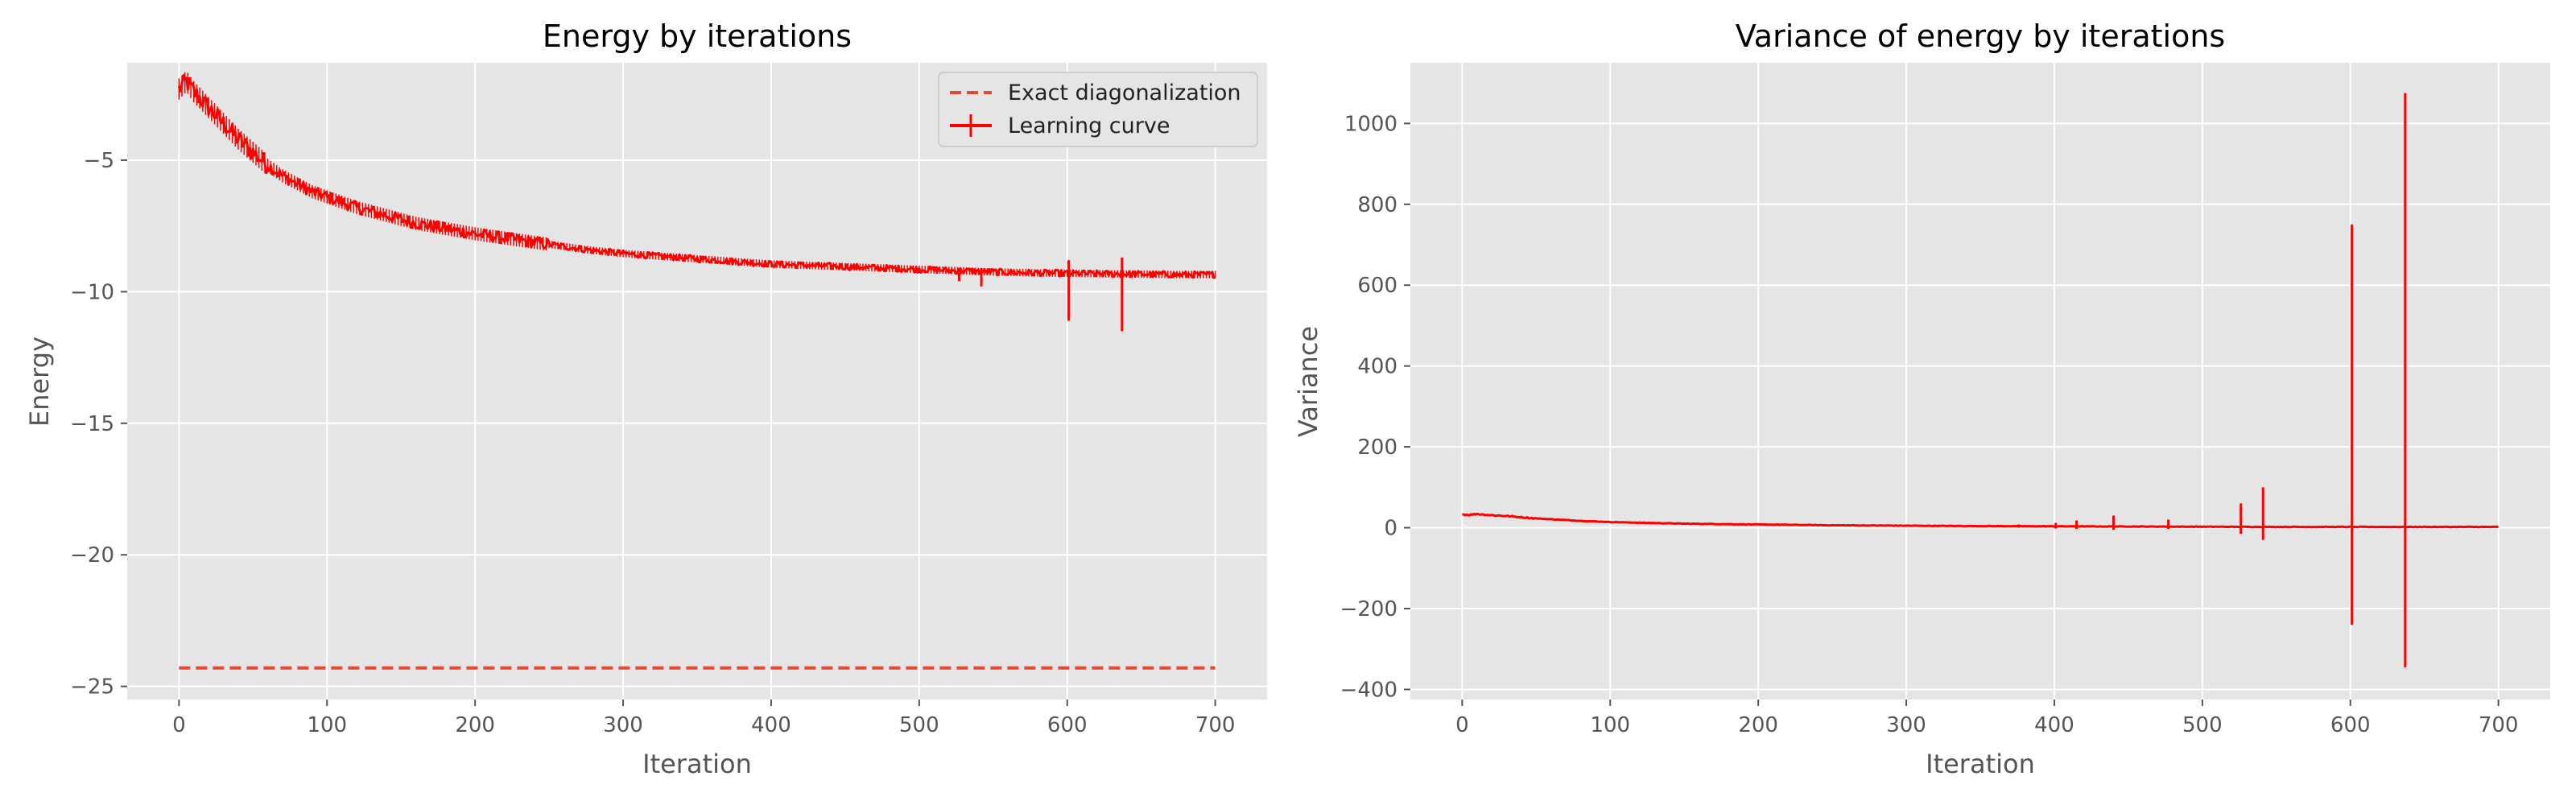  I want to click on energy-y-tick-label: −25, so click(92, 687).